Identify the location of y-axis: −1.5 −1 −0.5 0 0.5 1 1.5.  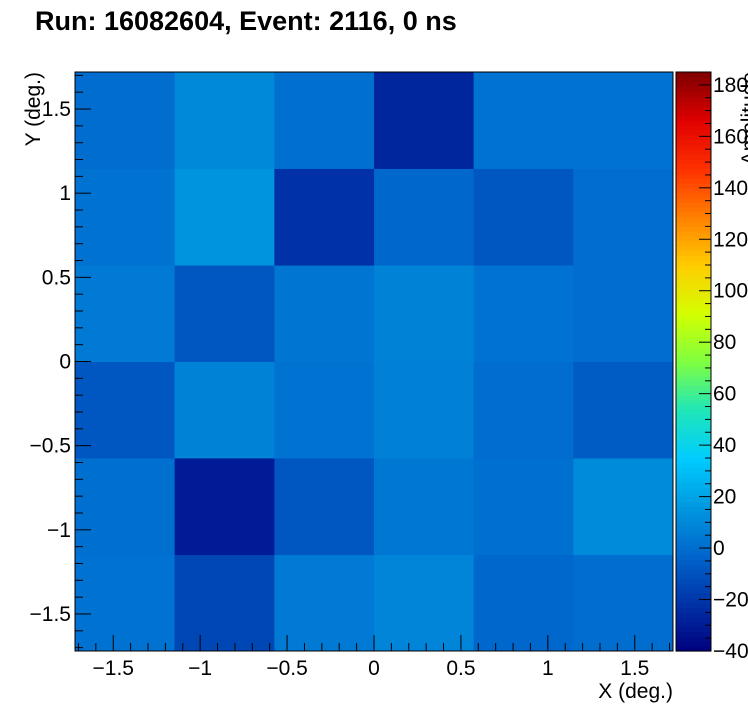
(60, 361).